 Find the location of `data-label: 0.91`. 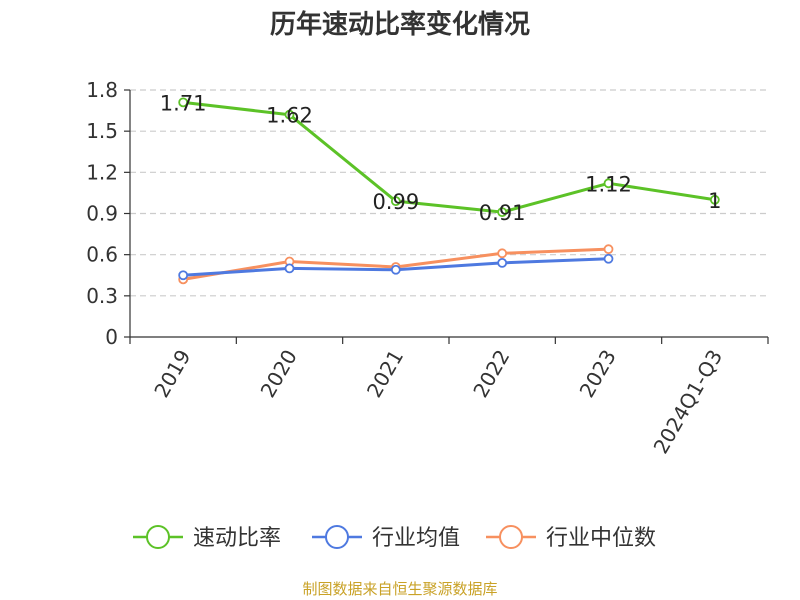

data-label: 0.91 is located at coordinates (502, 213).